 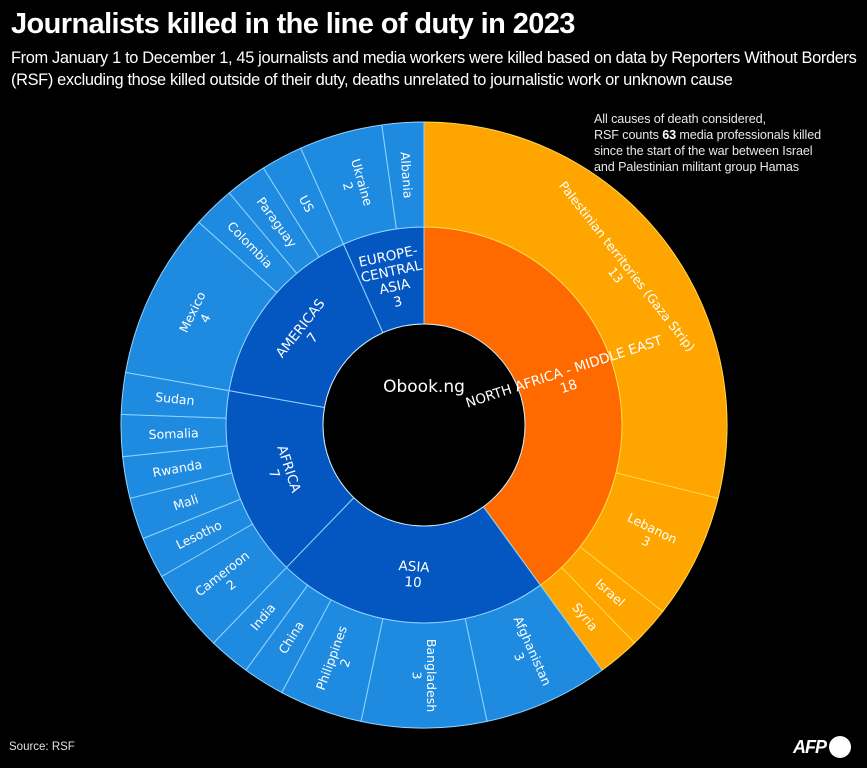 I want to click on note-line-2: RSF counts 63 media professionals killed, so click(x=729, y=135).